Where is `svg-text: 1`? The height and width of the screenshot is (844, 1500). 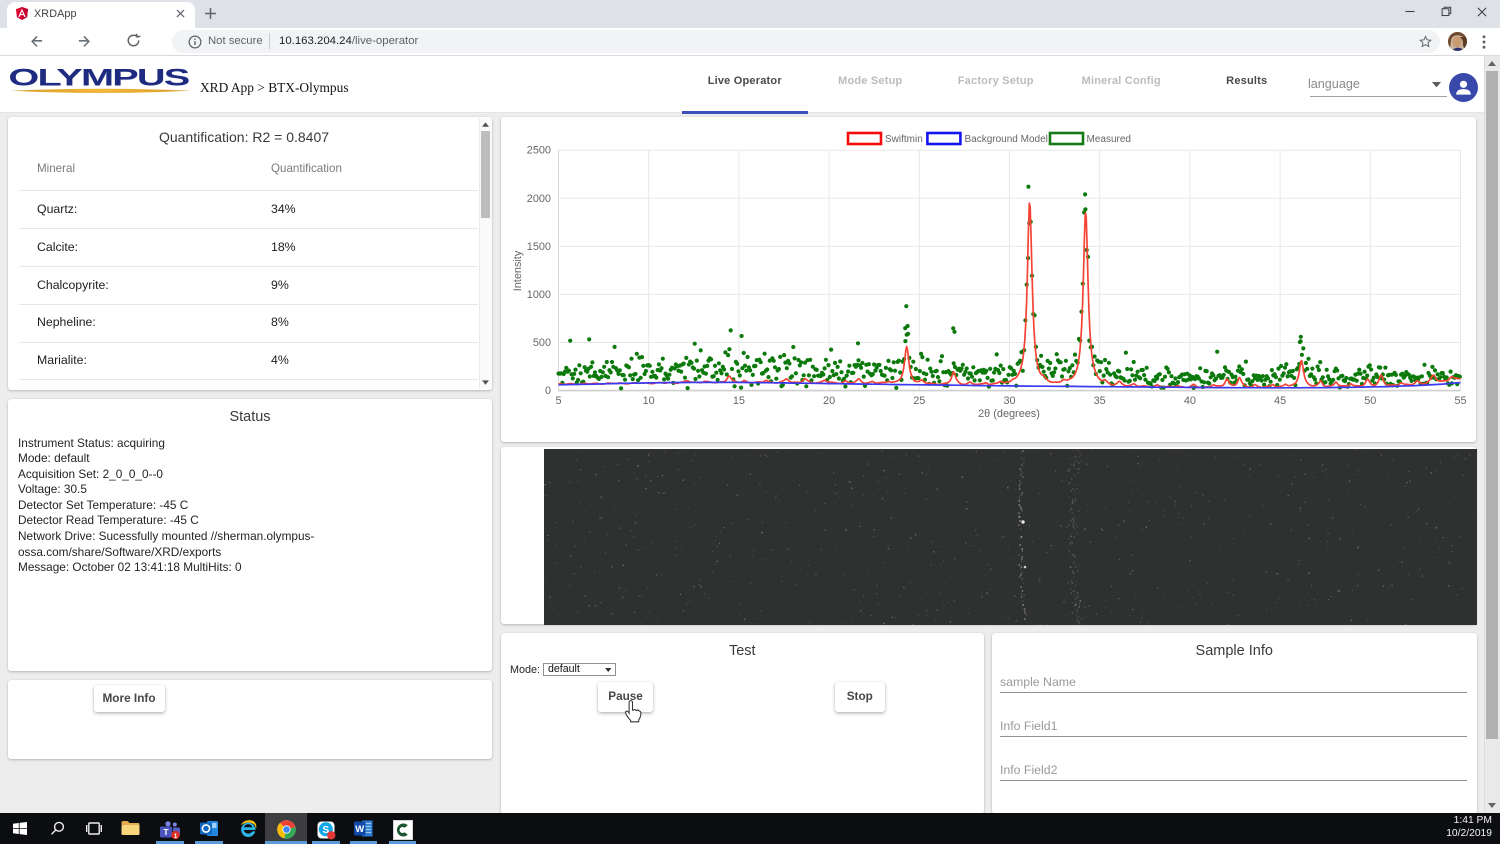 svg-text: 1 is located at coordinates (176, 836).